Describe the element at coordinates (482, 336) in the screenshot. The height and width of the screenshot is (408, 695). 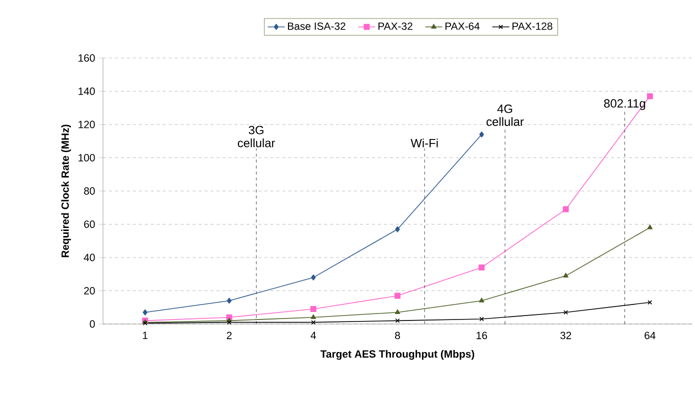
I see `x-tick-label: 16` at that location.